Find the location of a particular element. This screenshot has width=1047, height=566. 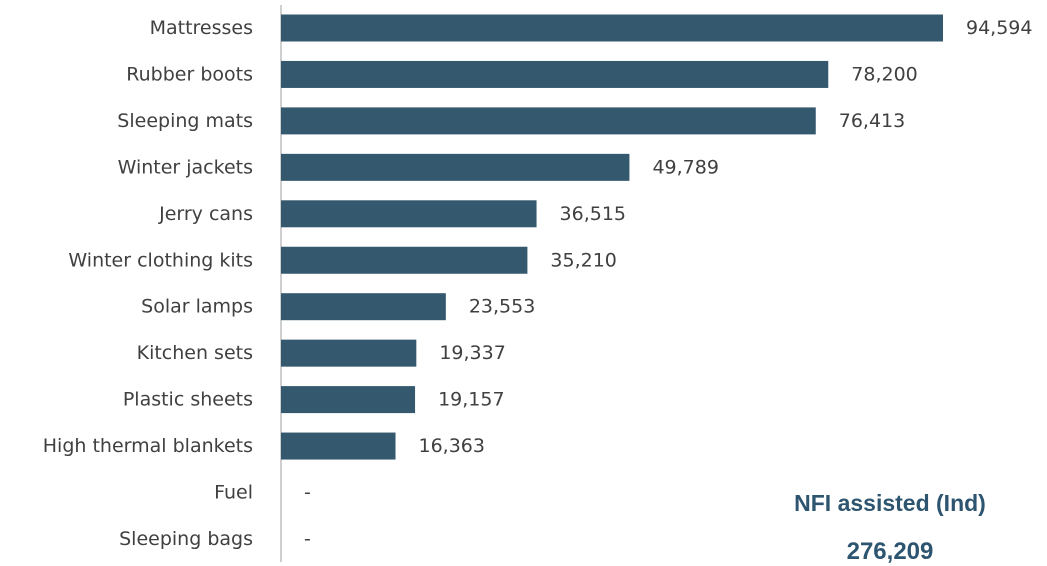

value-label-winter-jackets: 49,789 is located at coordinates (685, 167).